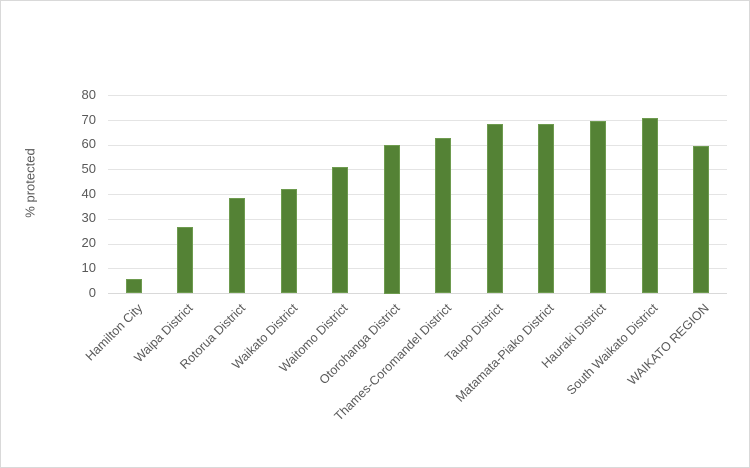  I want to click on y-axis-title: % protected, so click(30, 183).